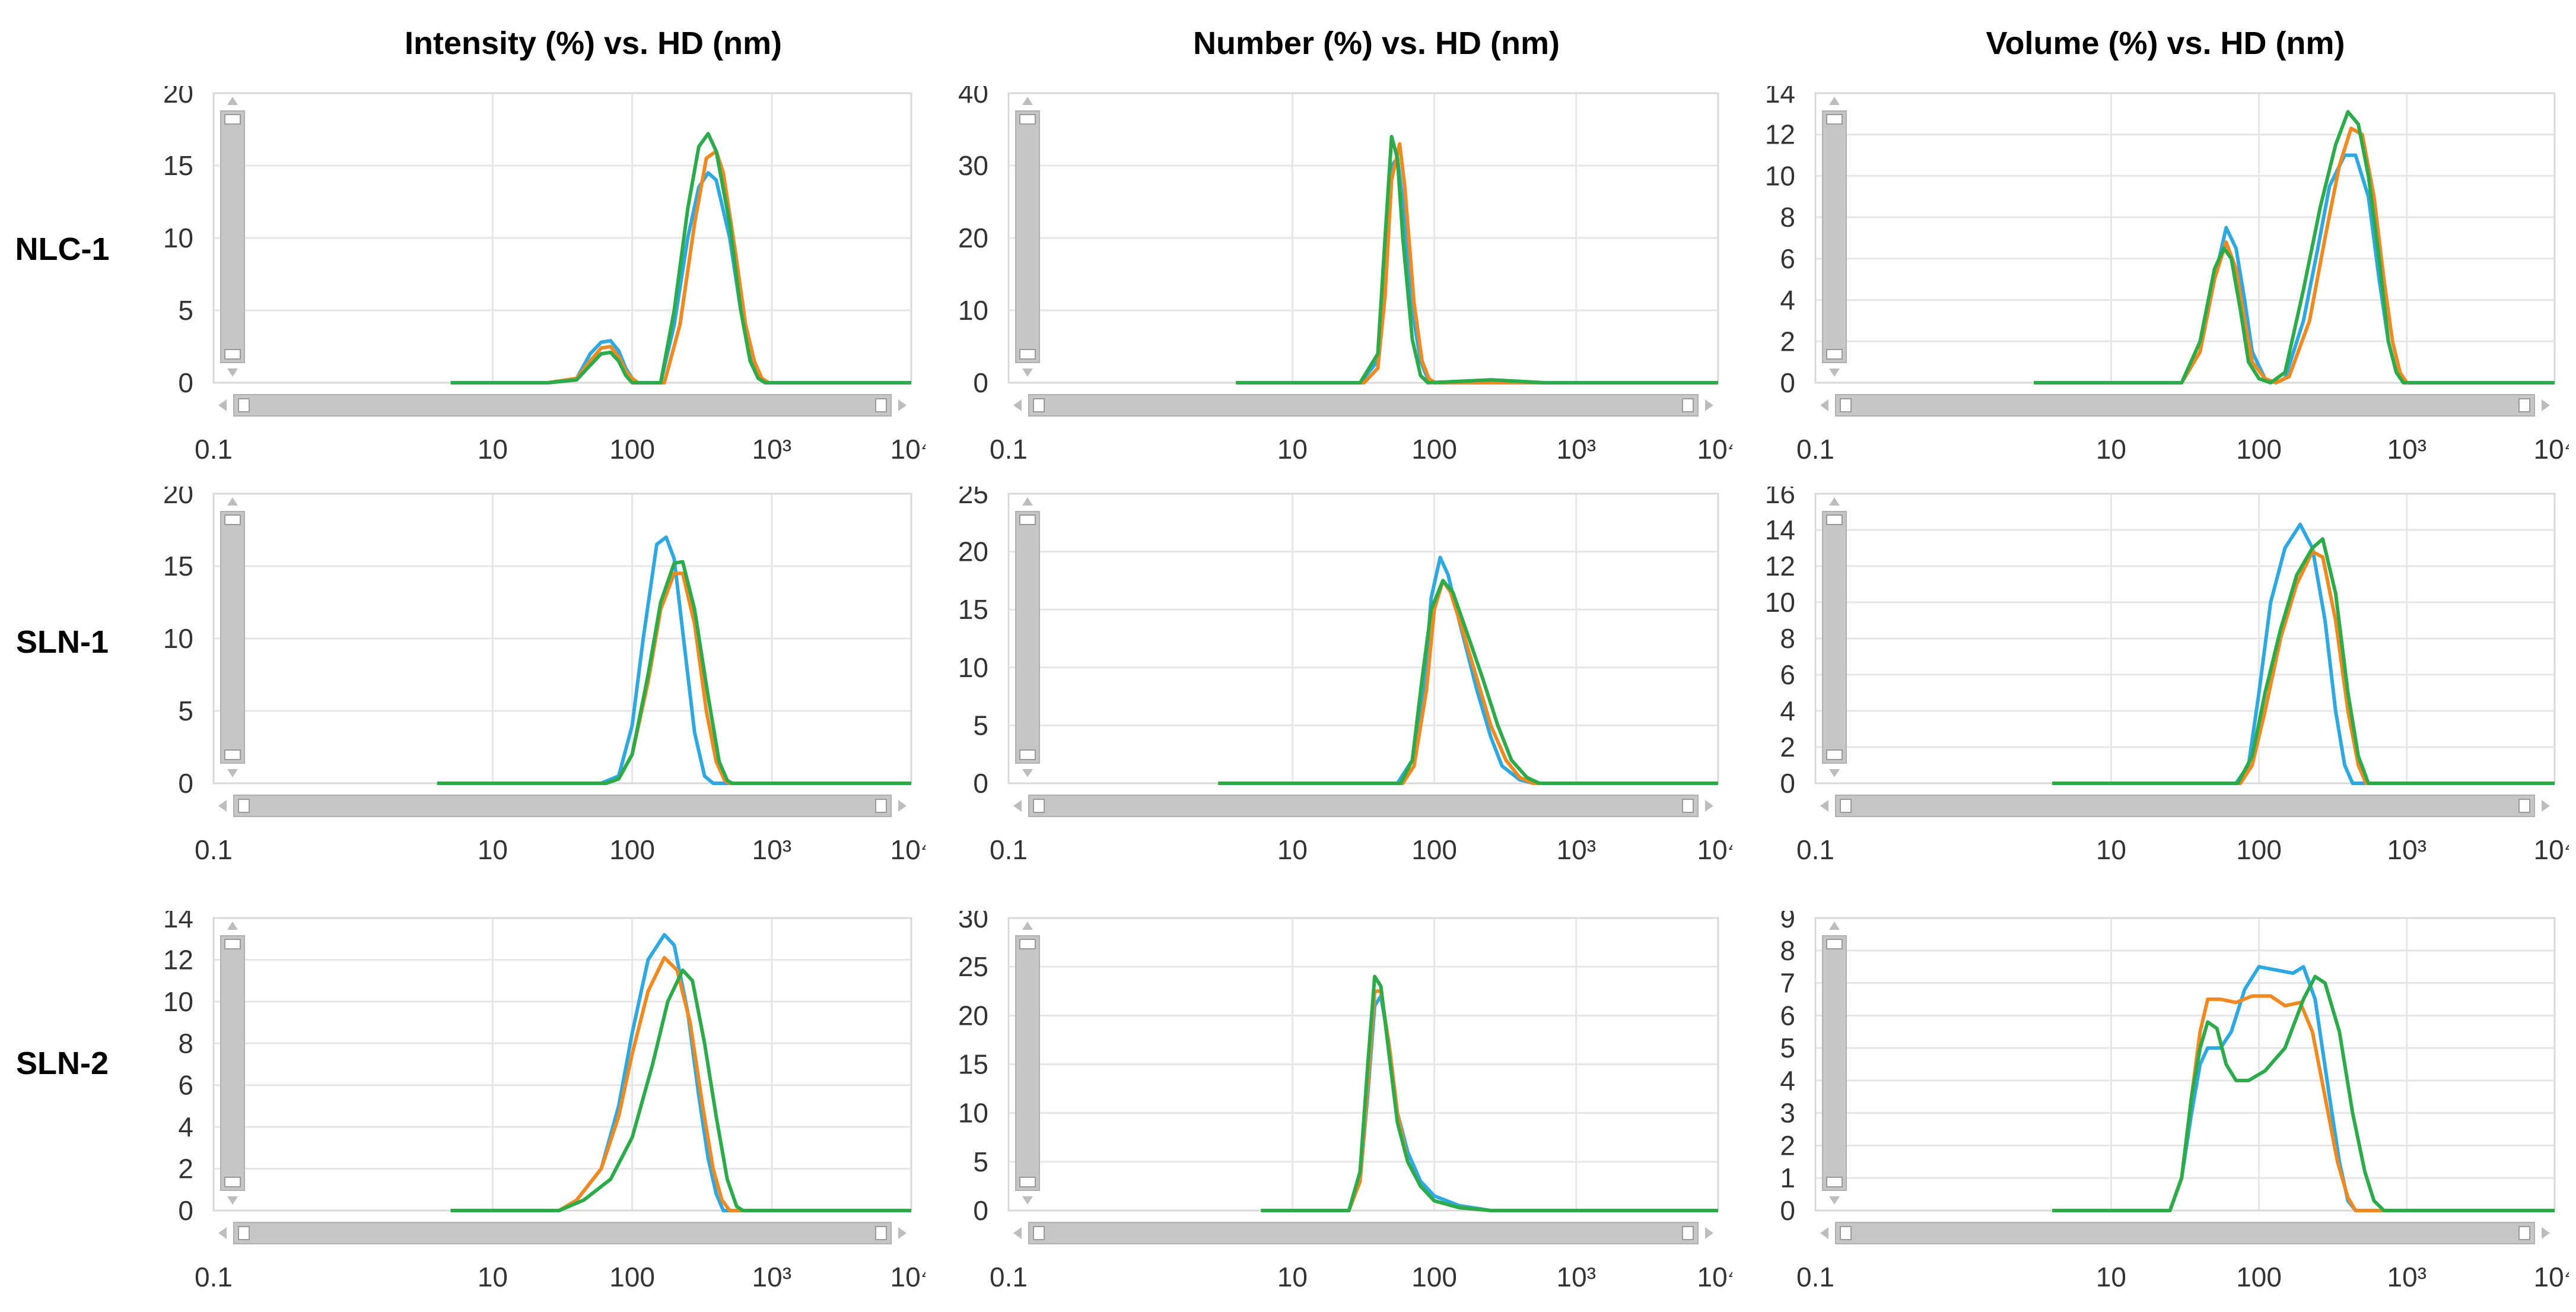  I want to click on x-tick-label: 100, so click(1434, 849).